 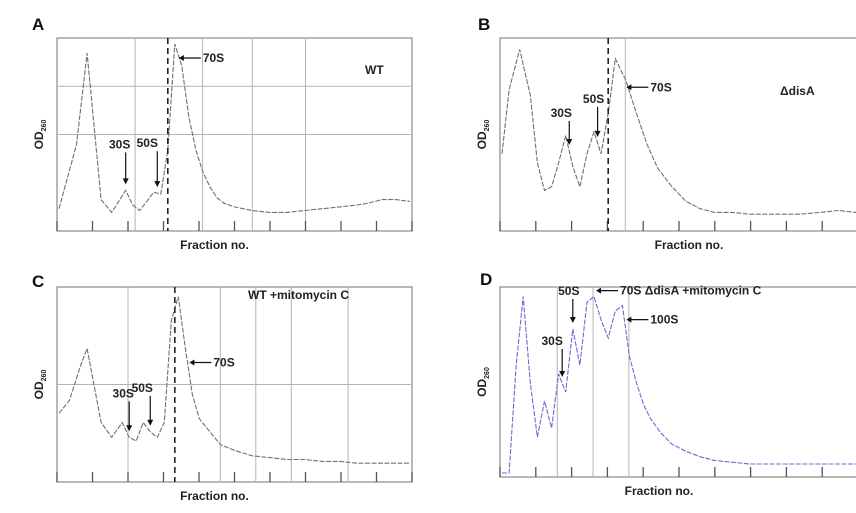 I want to click on peak-label-100s: 100S, so click(x=652, y=320).